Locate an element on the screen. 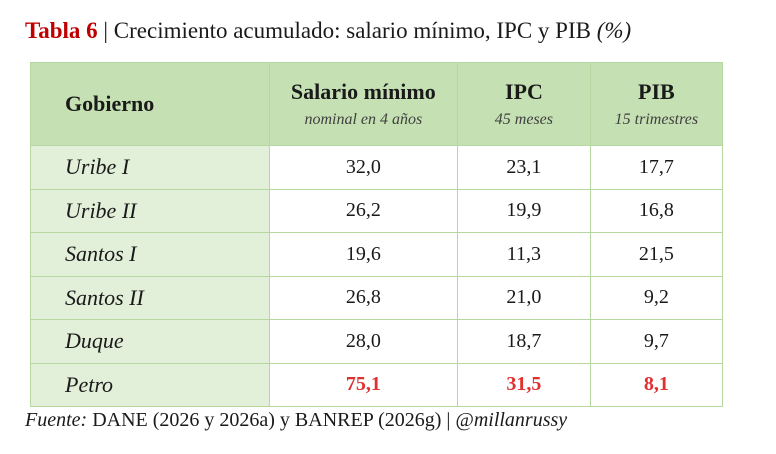  cell: 21,0 is located at coordinates (524, 297).